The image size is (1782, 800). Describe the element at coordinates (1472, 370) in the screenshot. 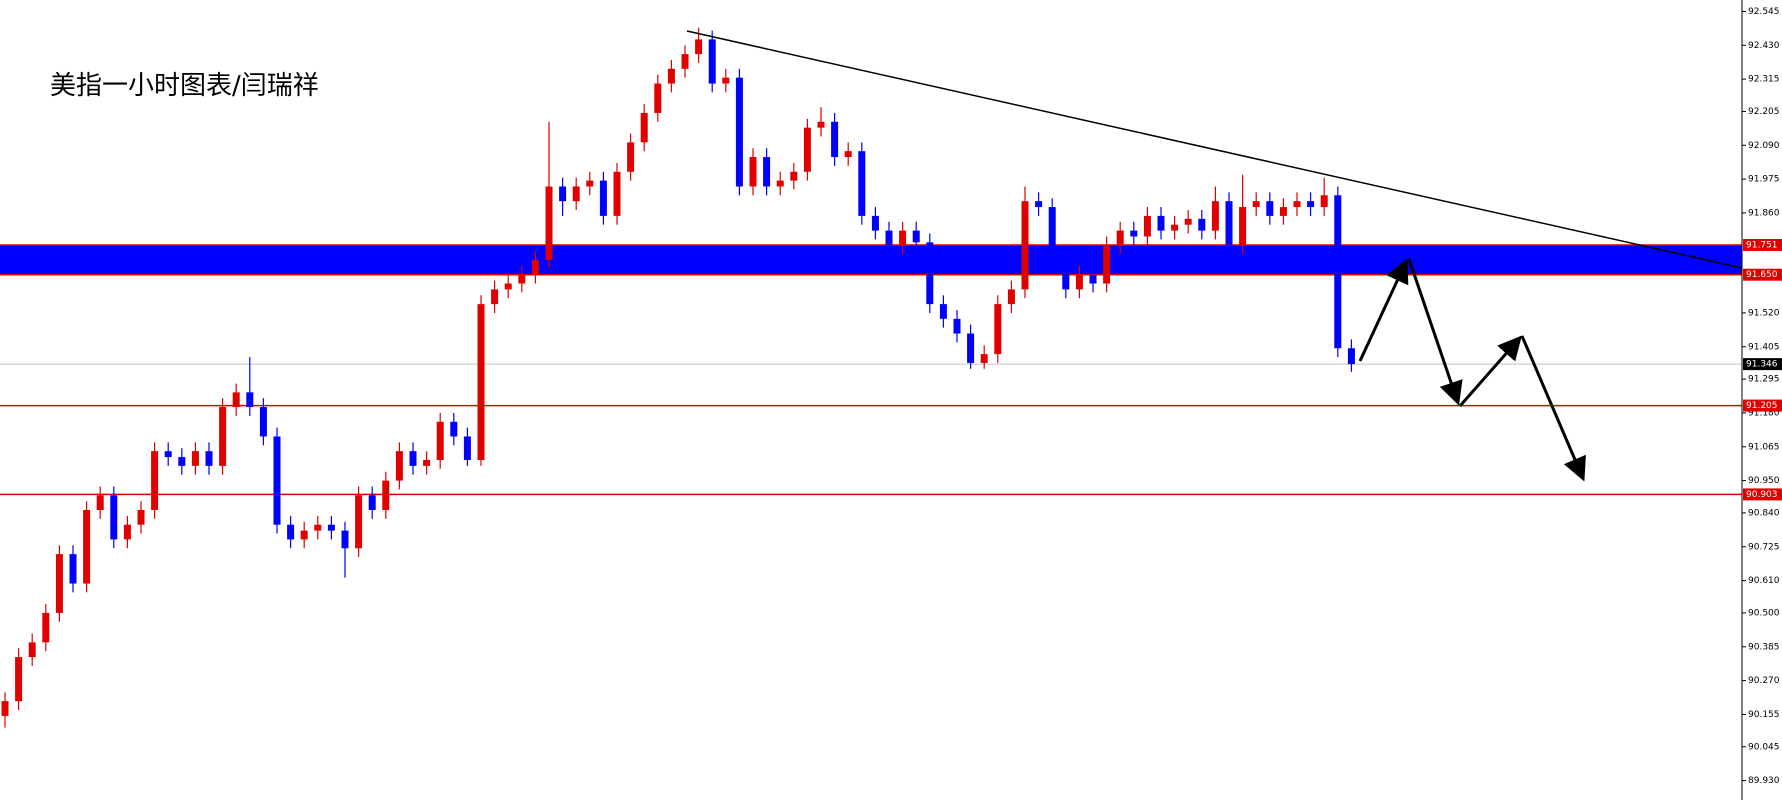

I see `projection-arrows` at that location.